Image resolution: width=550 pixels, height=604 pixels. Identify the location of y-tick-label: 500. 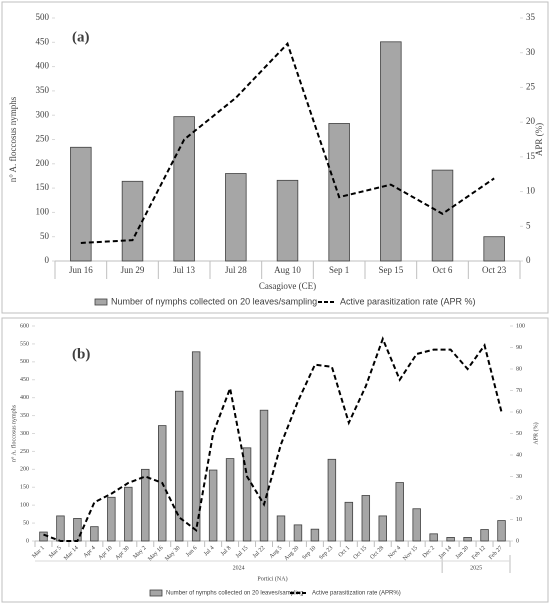
(24, 362).